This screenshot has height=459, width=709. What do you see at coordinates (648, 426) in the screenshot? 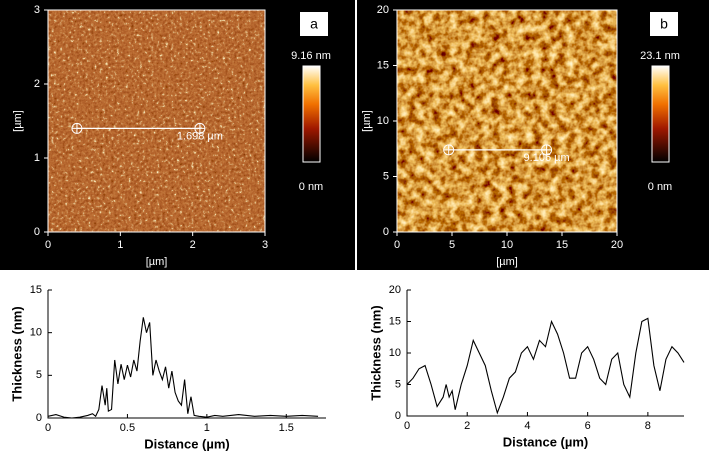
I see `x-tick-label: 8` at bounding box center [648, 426].